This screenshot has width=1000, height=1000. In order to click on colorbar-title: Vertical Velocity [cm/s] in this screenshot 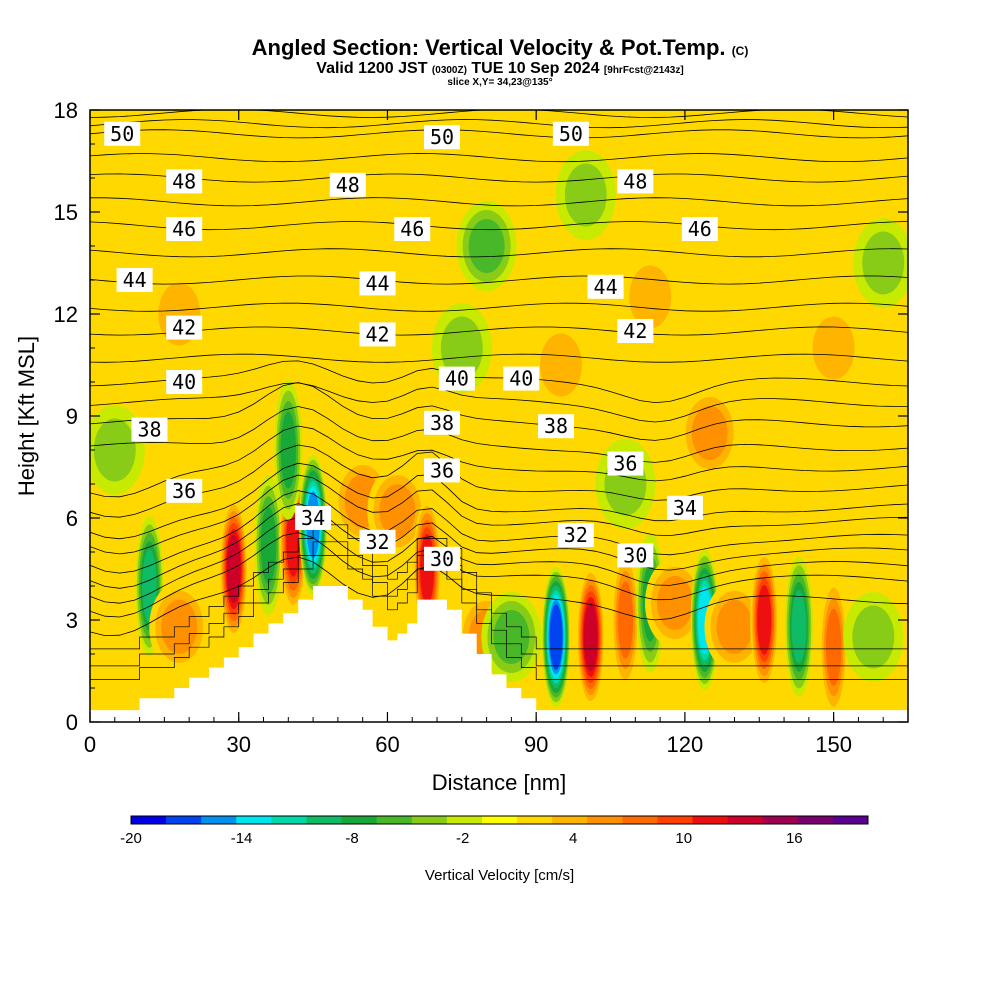, I will do `click(499, 875)`.